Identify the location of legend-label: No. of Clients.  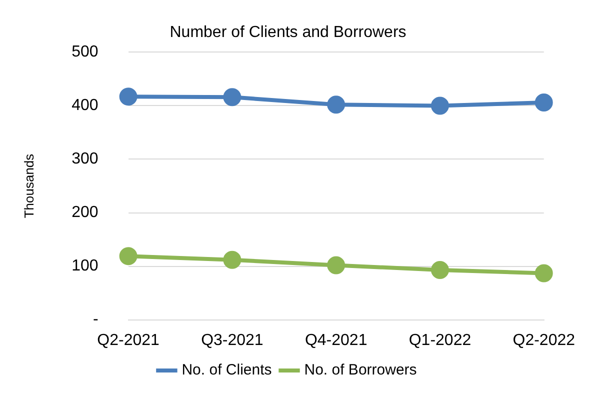
(227, 370).